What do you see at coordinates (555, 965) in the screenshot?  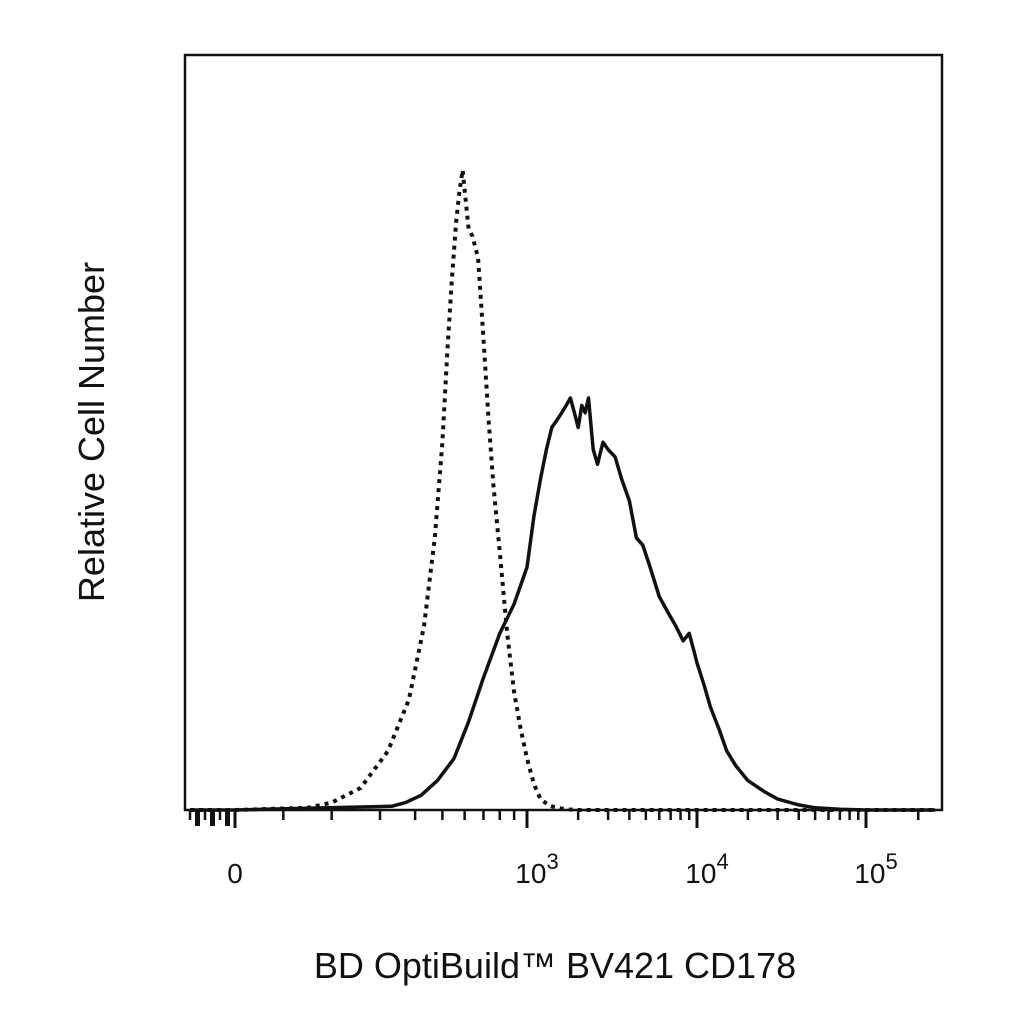 I see `x-axis-label: BD OptiBuild™ BV421 CD178` at bounding box center [555, 965].